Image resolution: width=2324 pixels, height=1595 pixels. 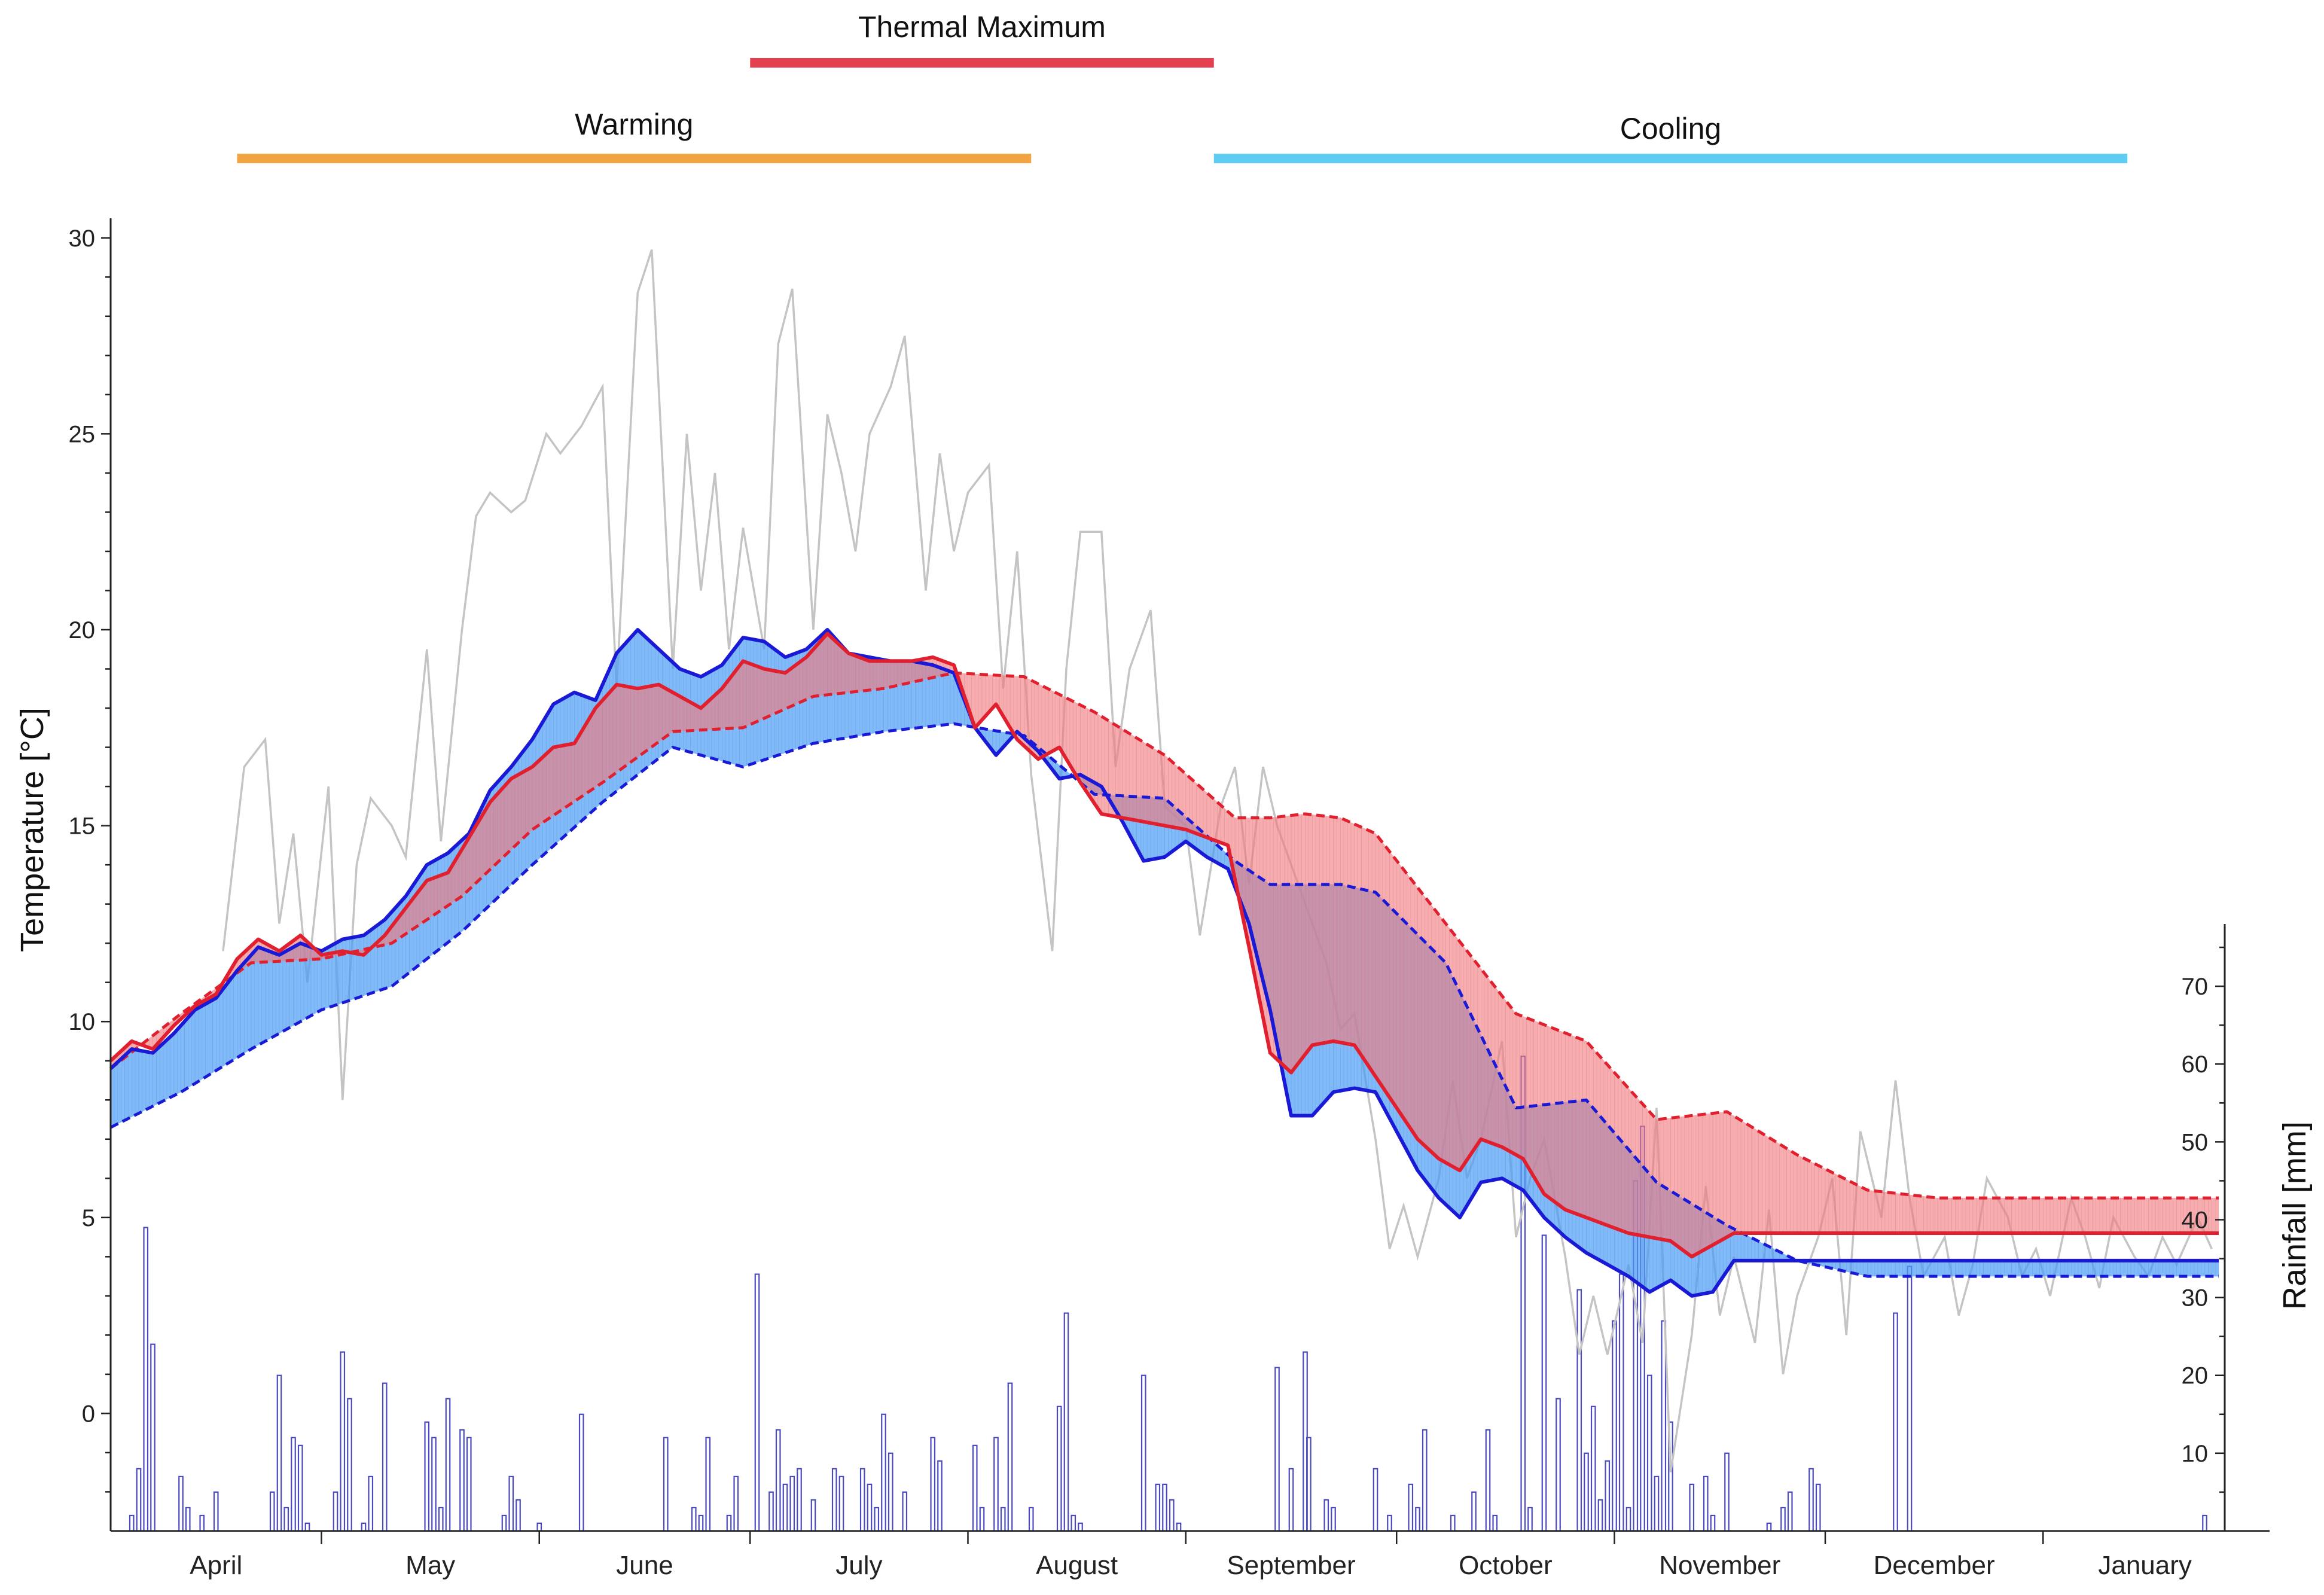 I want to click on month-label: May, so click(x=430, y=1565).